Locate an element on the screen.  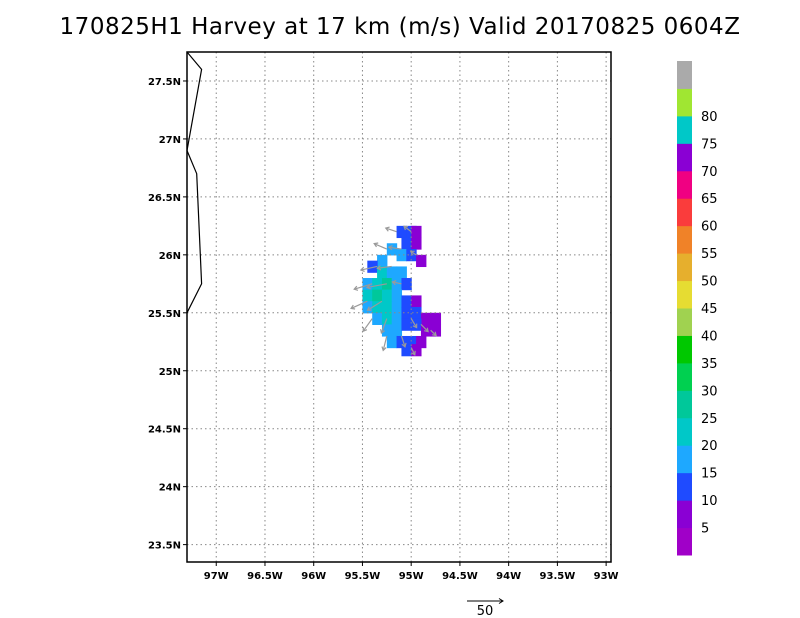
lat-label: 26.5N is located at coordinates (164, 198).